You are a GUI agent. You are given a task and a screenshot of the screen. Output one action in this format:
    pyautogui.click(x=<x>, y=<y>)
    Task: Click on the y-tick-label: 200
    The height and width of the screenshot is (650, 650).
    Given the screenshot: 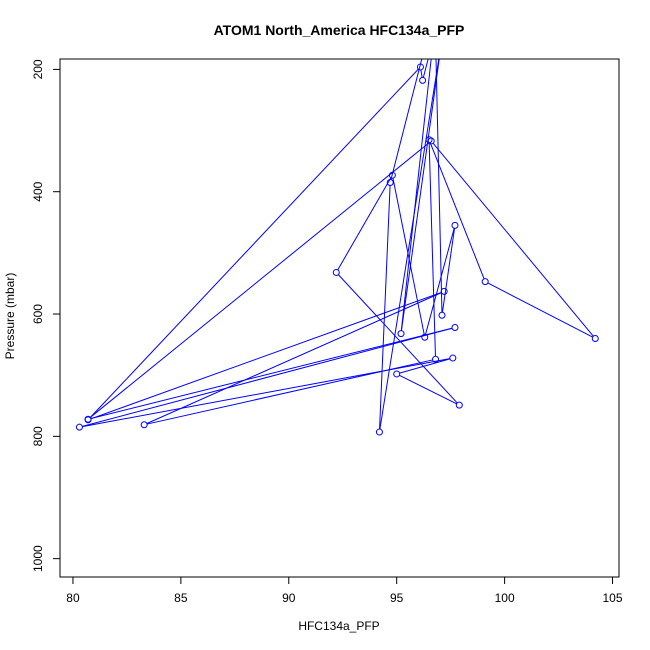 What is the action you would take?
    pyautogui.click(x=38, y=69)
    